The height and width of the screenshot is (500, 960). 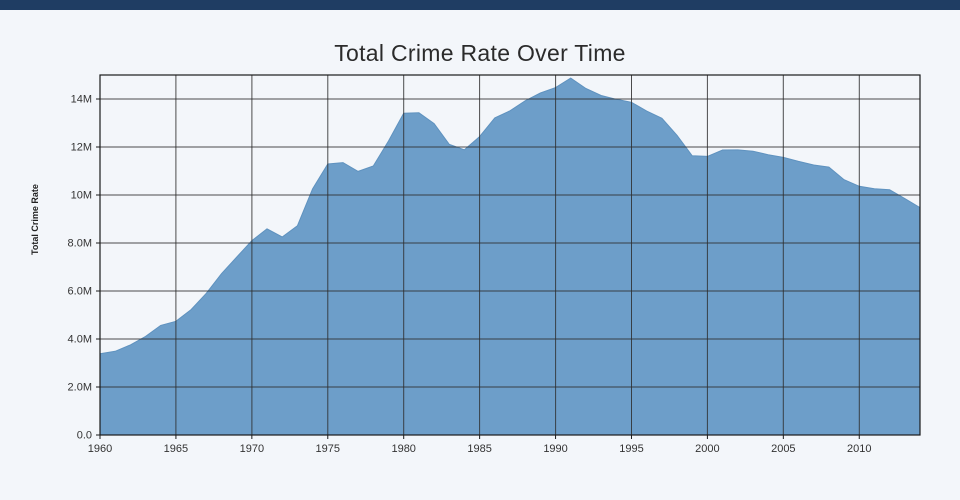 What do you see at coordinates (631, 449) in the screenshot?
I see `x-tick-label: 1995` at bounding box center [631, 449].